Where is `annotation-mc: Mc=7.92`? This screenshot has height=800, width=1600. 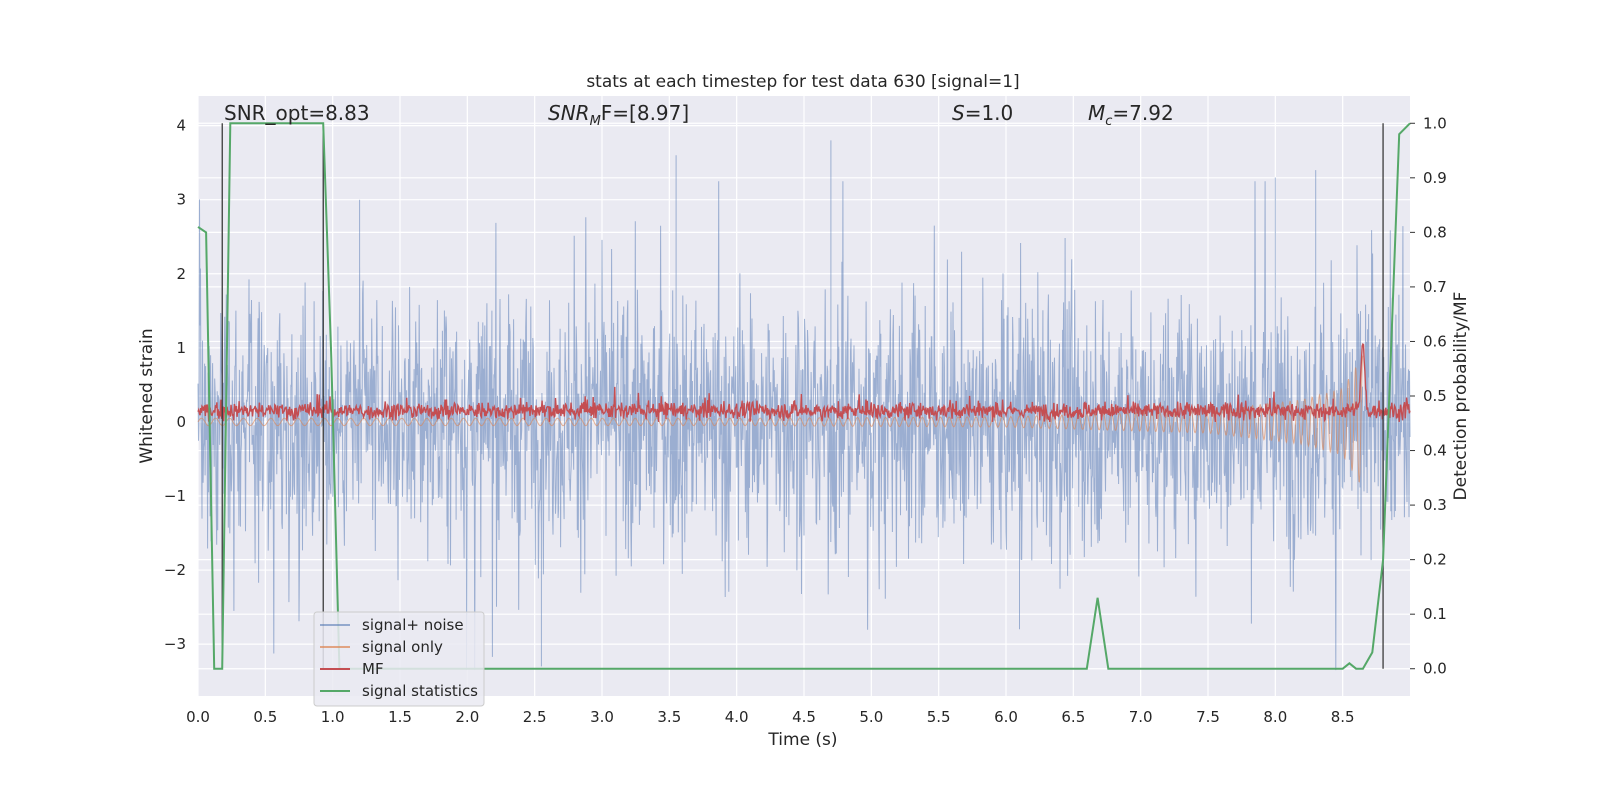
annotation-mc: Mc=7.92 is located at coordinates (1131, 115).